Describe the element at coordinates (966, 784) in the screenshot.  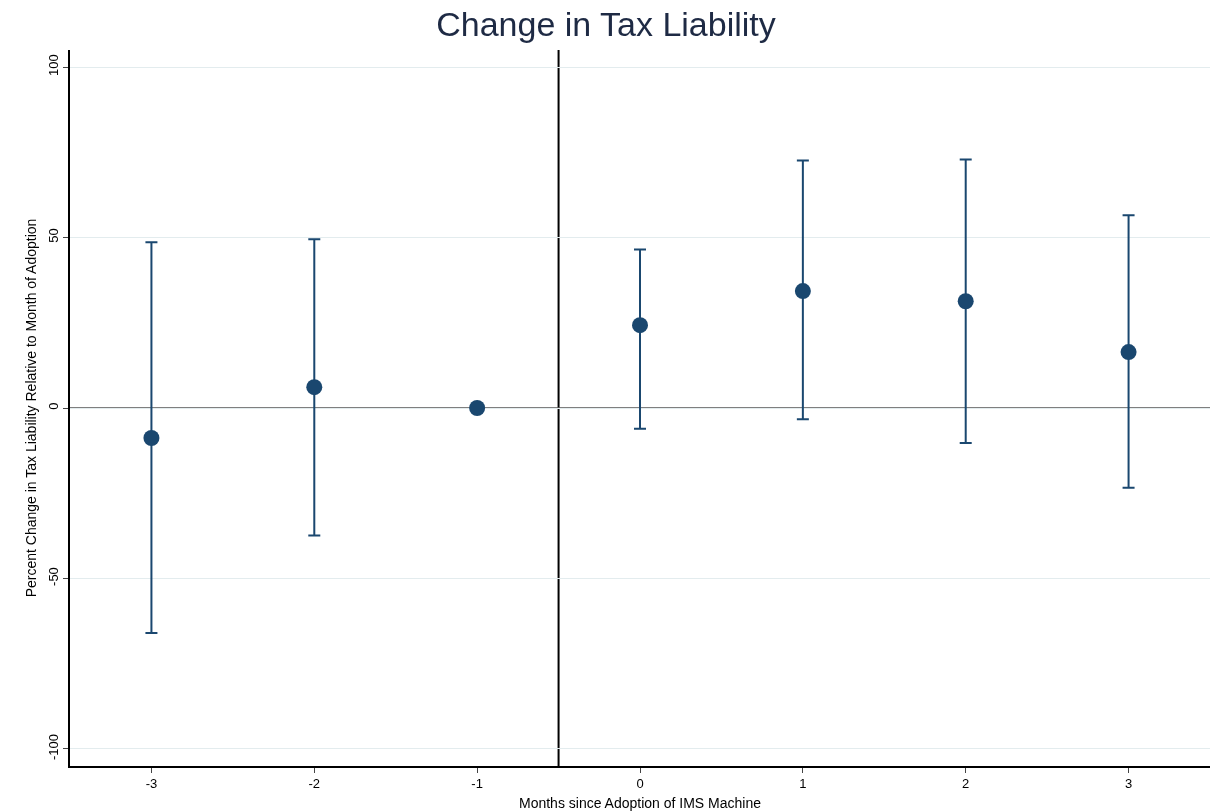
I see `x-tick-label: 2` at that location.